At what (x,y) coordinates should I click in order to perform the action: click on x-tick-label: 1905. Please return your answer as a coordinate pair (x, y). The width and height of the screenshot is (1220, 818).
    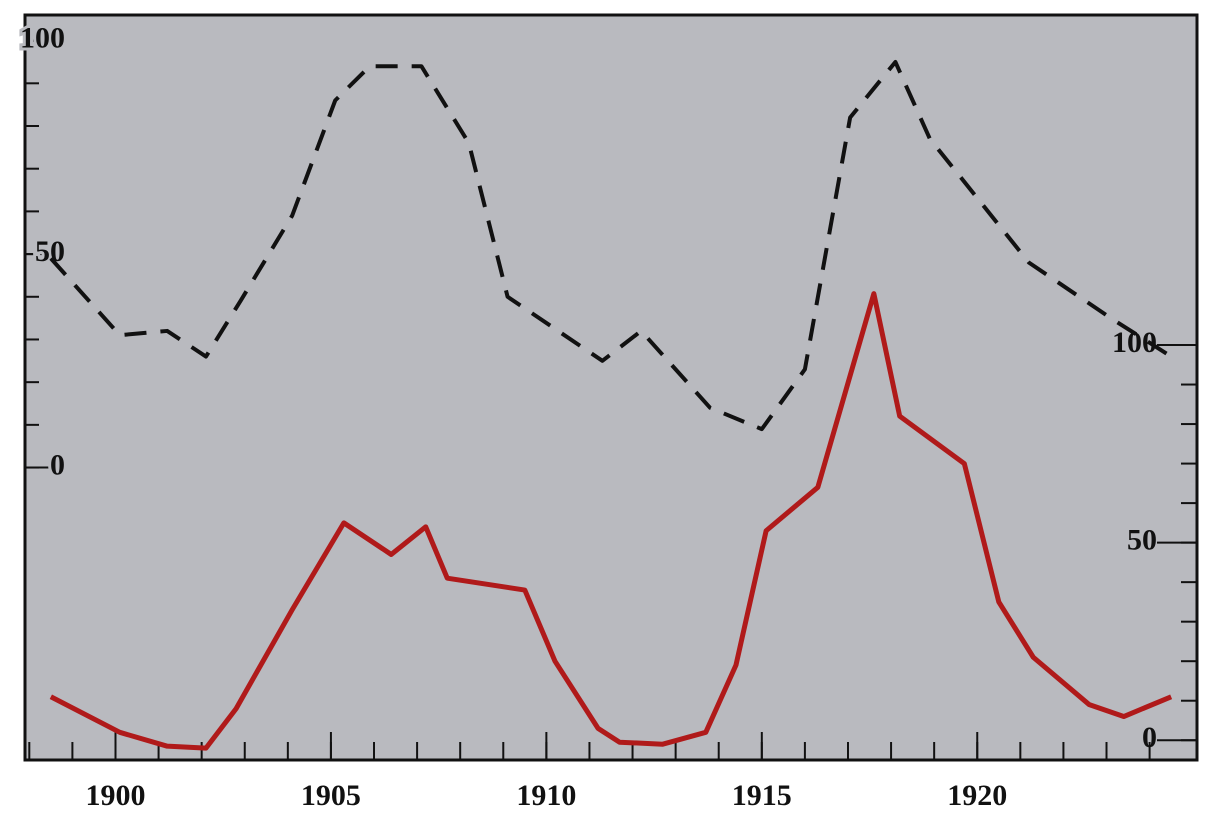
    Looking at the image, I should click on (331, 795).